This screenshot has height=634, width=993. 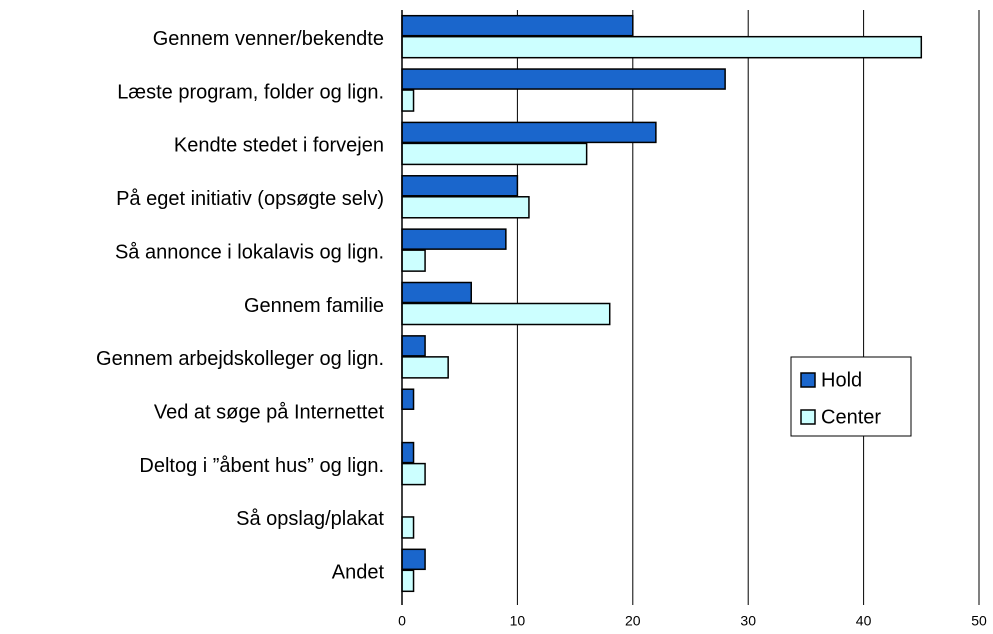 I want to click on y-tick-label: Læste program, folder og lign., so click(x=250, y=92).